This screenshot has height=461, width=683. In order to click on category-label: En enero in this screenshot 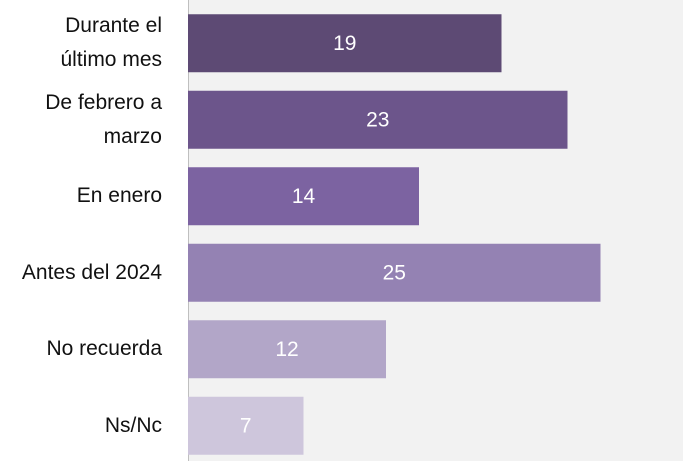, I will do `click(119, 196)`.